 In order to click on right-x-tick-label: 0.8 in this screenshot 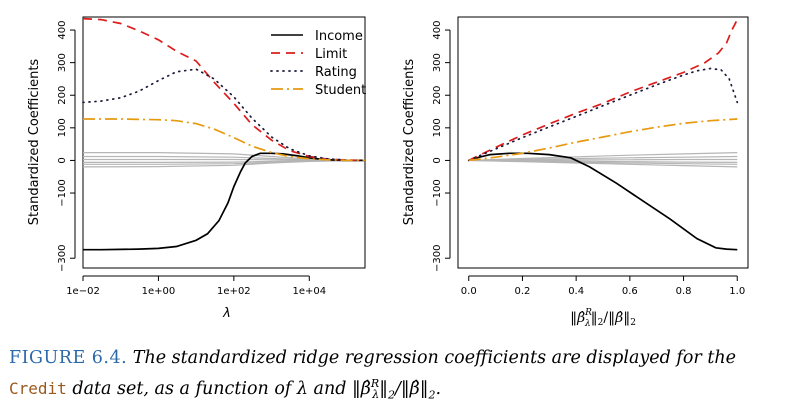, I will do `click(684, 291)`.